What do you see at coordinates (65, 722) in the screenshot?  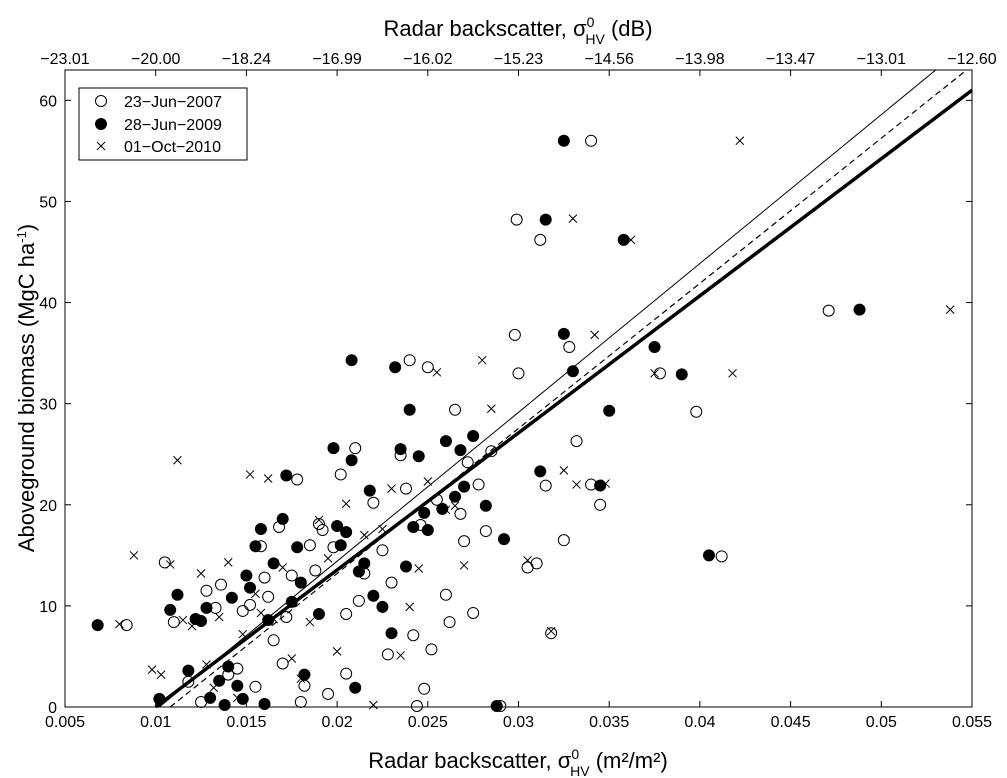 I see `x-tick-label: 0.005` at bounding box center [65, 722].